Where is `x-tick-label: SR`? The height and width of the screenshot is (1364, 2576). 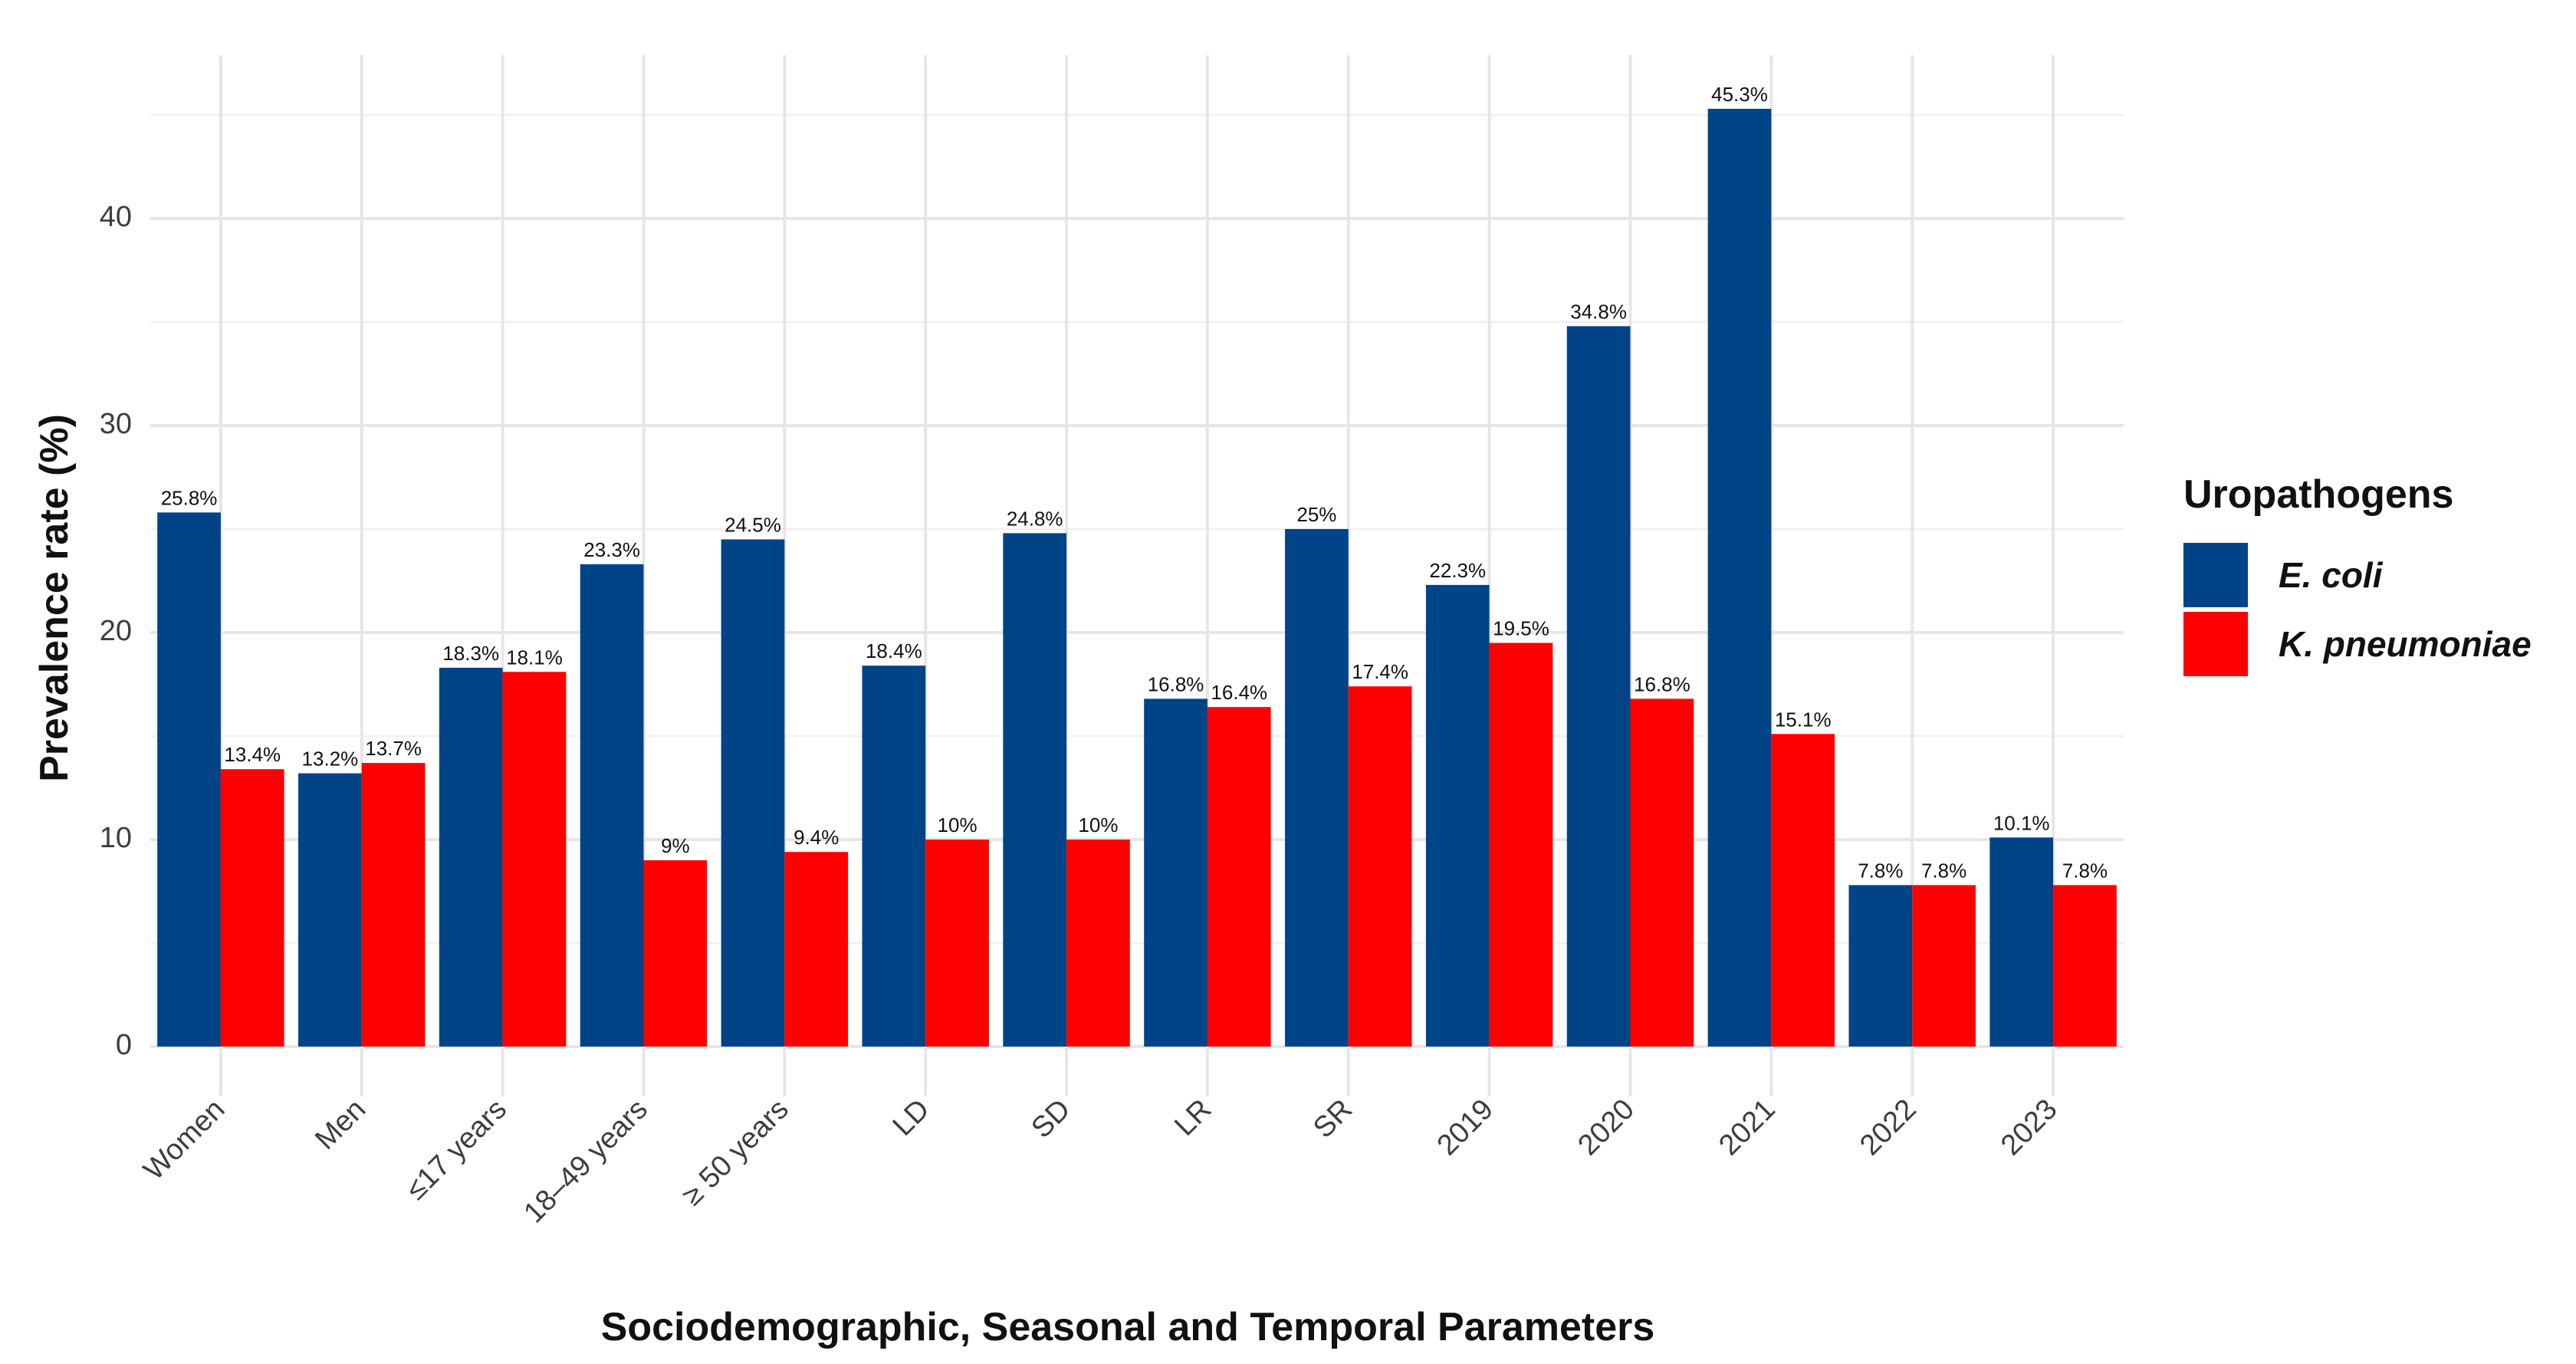 x-tick-label: SR is located at coordinates (1333, 1119).